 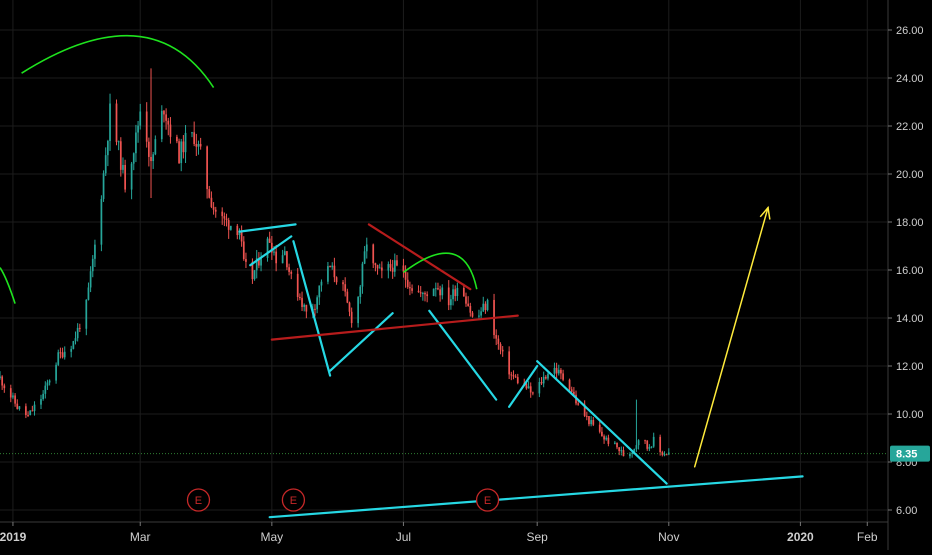 I want to click on y-tick-label: 16.00, so click(x=910, y=271).